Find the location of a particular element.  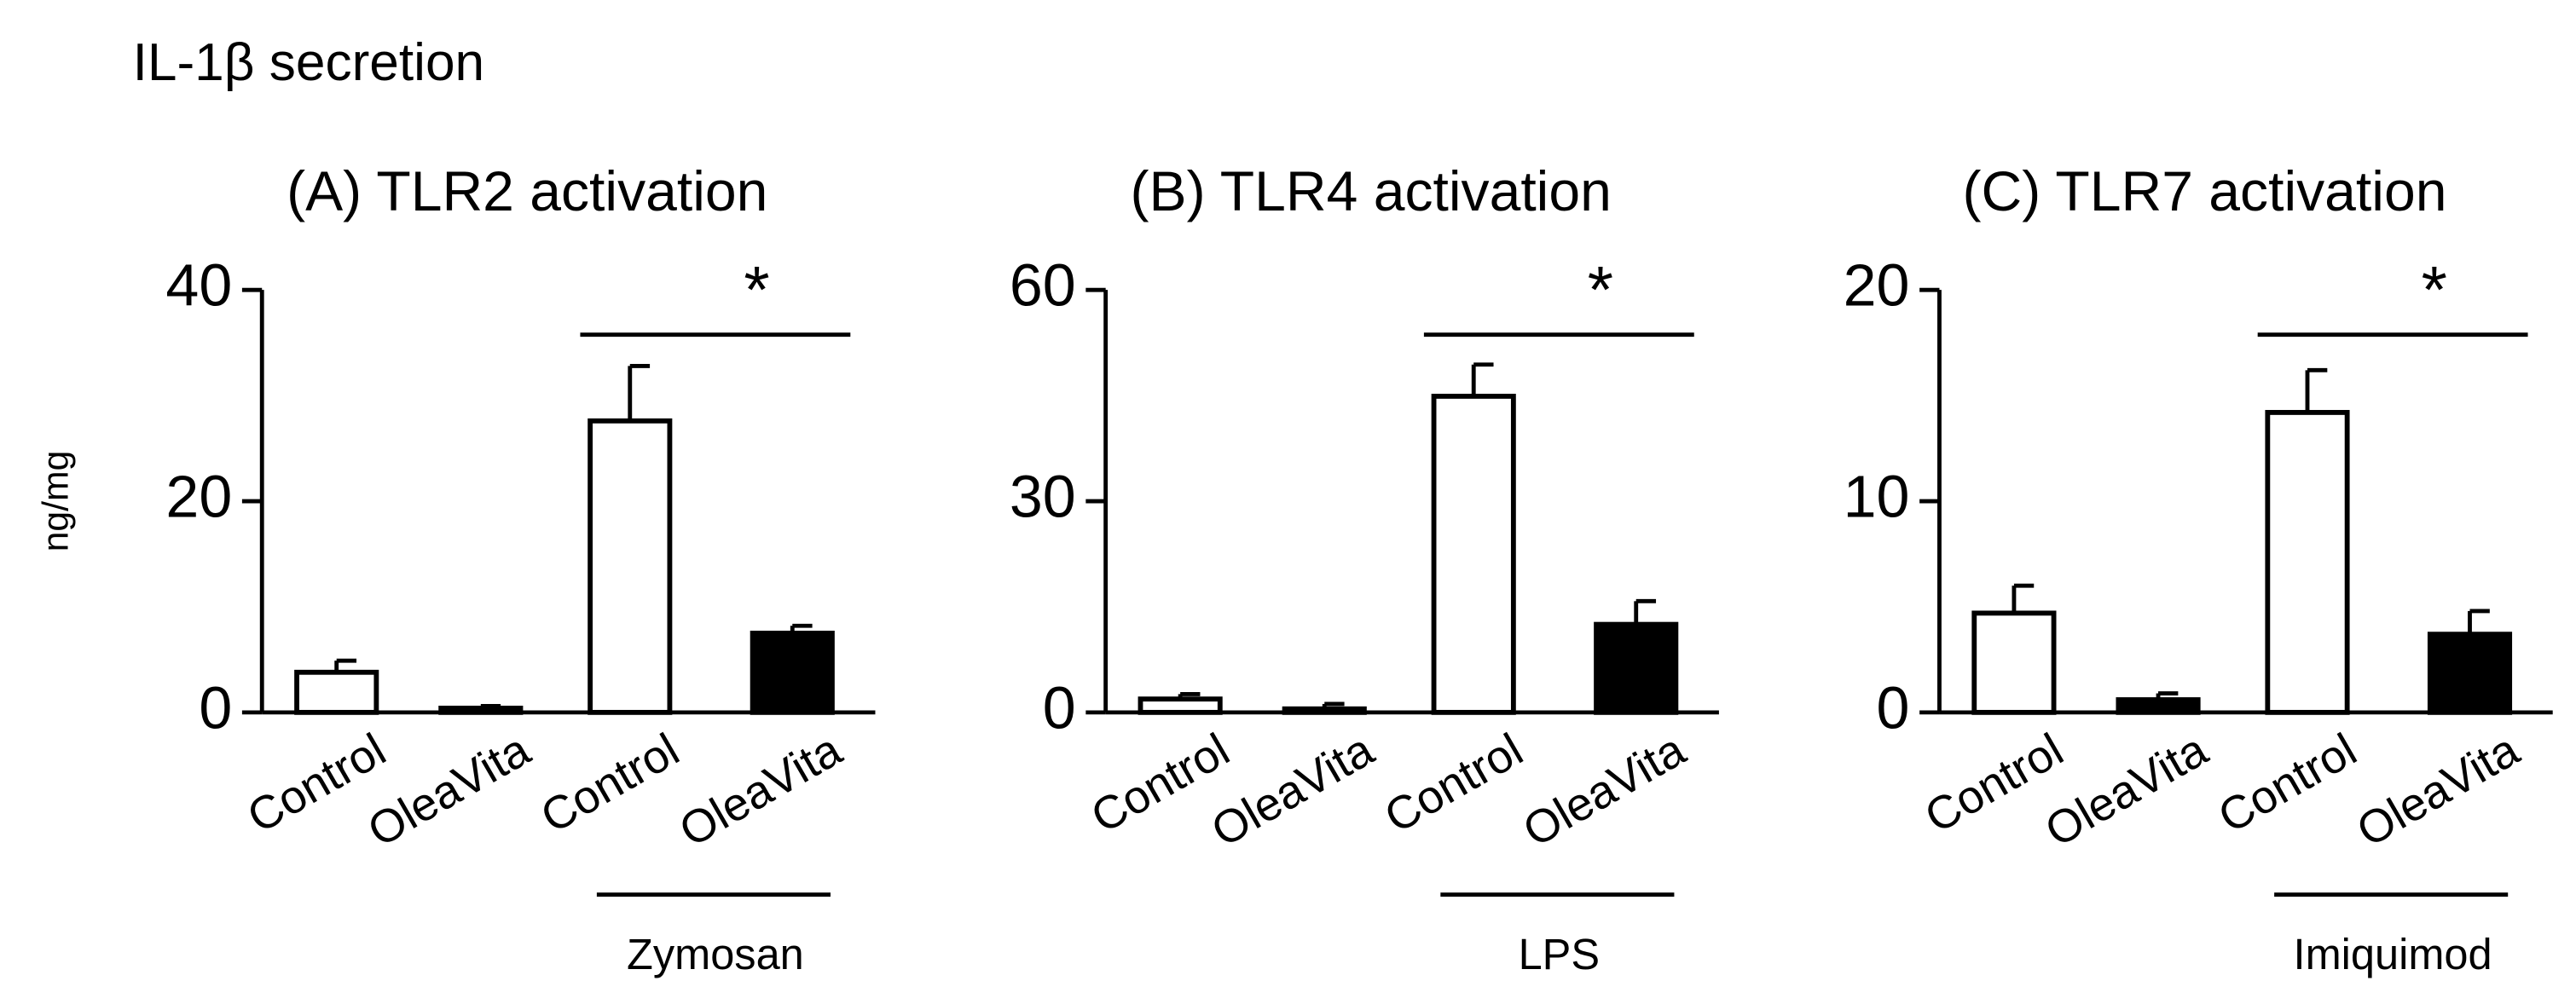

panel-title: (C) TLR7 activation is located at coordinates (2204, 192).